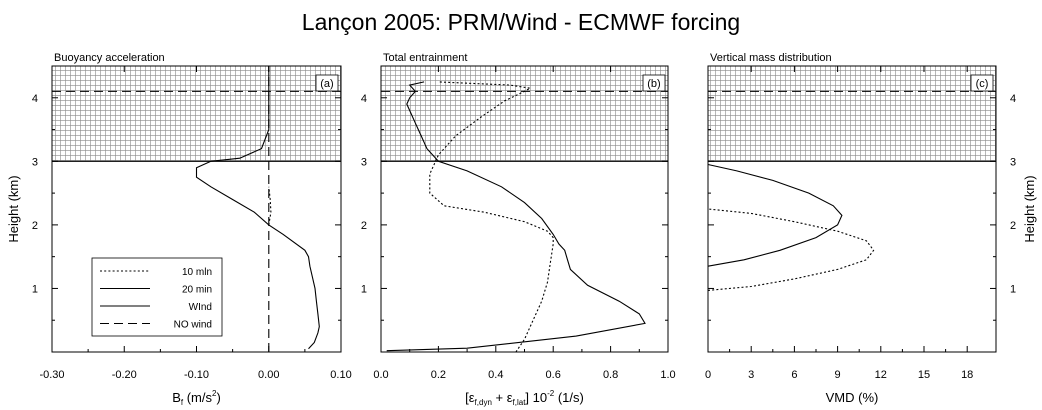  What do you see at coordinates (200, 307) in the screenshot?
I see `legend-label: WInd` at bounding box center [200, 307].